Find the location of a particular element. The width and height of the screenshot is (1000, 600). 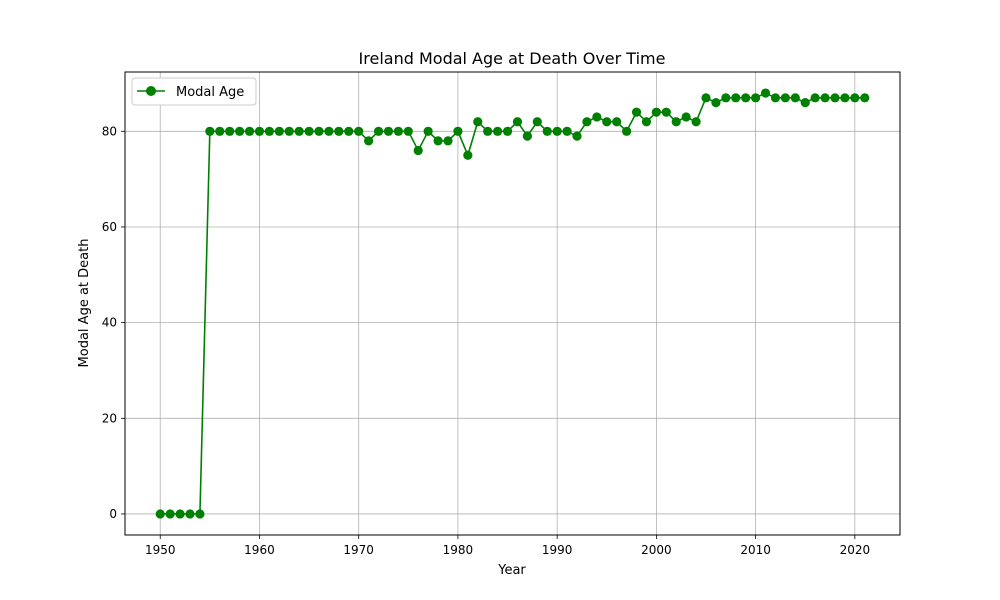

x-tick-label: 1990 is located at coordinates (557, 550).